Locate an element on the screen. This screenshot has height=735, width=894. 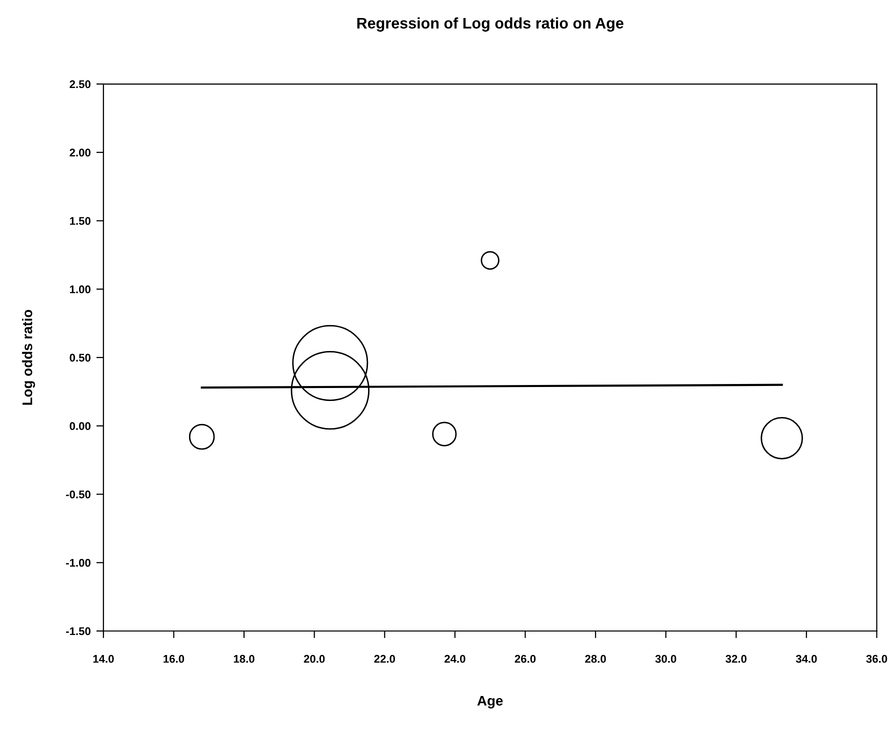
y-axis-title: Log odds ratio is located at coordinates (29, 357).